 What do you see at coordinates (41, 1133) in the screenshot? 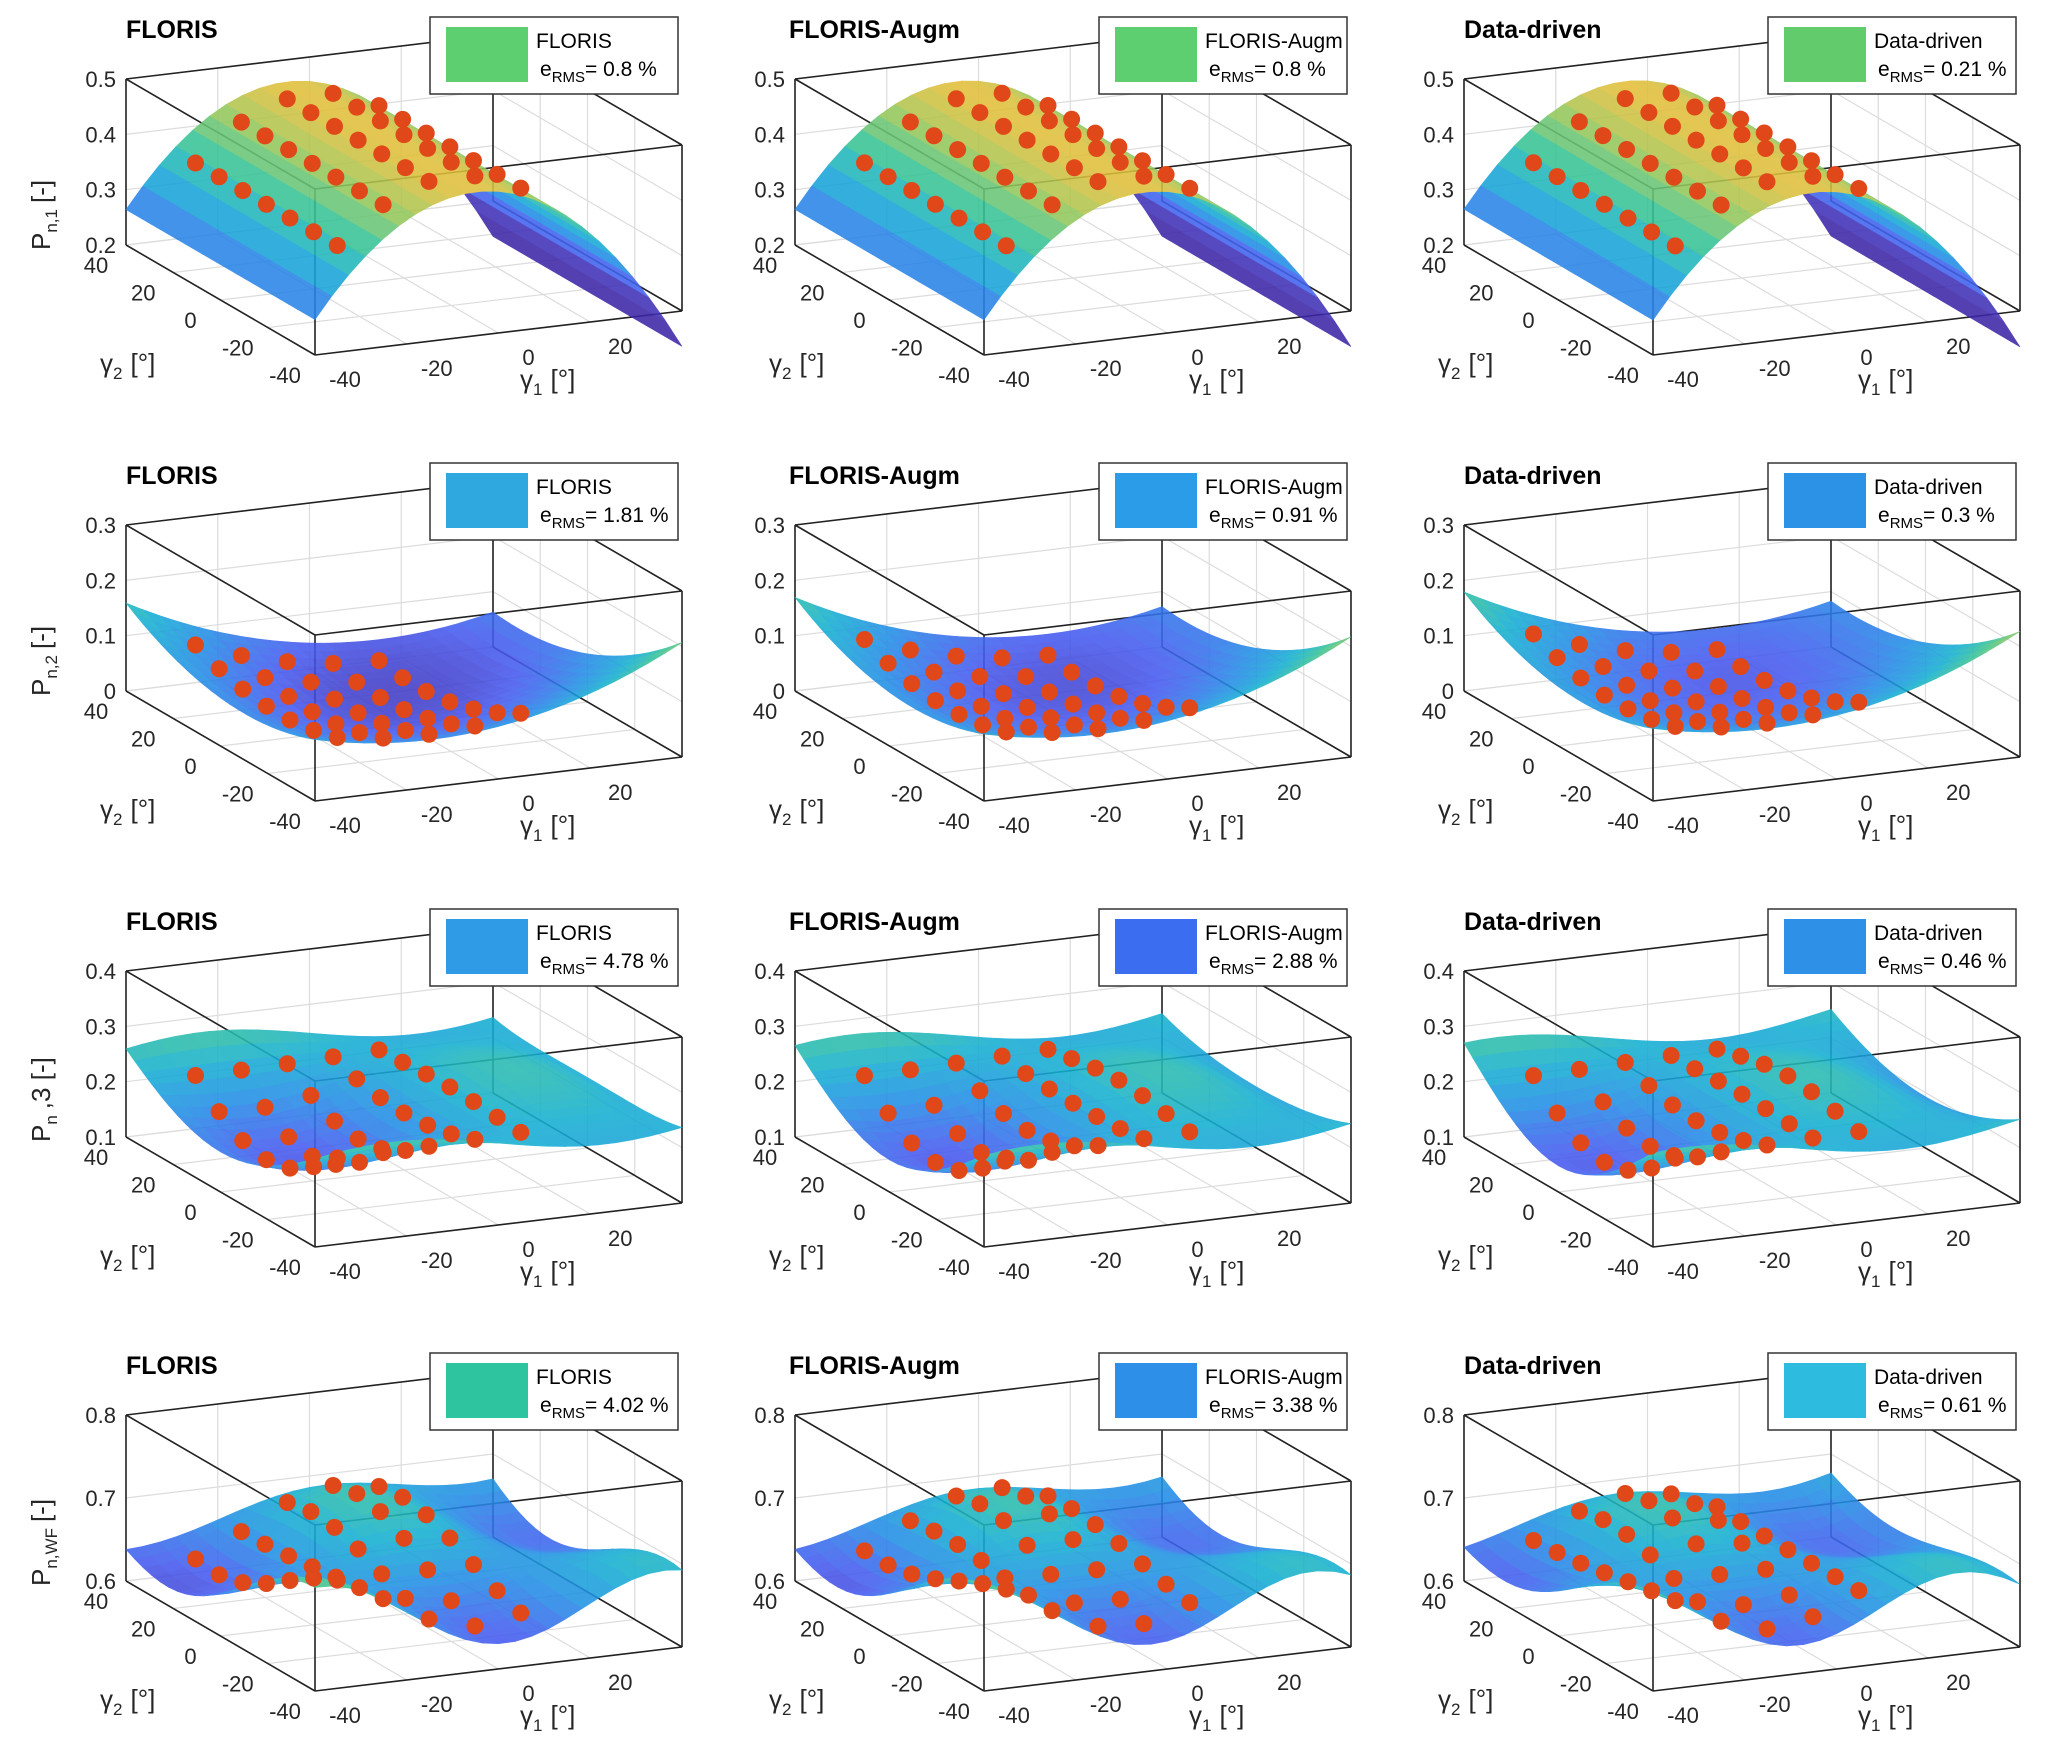
I see `label-base: P` at bounding box center [41, 1133].